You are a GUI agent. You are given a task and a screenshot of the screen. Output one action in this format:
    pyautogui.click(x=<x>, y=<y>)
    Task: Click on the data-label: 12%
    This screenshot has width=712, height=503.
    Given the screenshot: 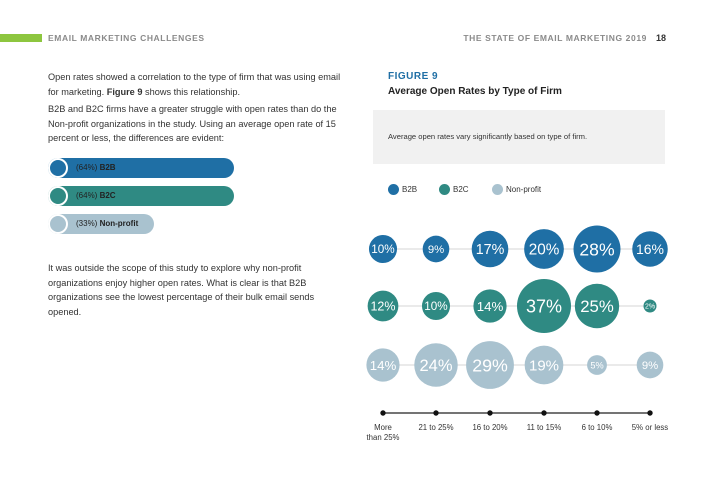 What is the action you would take?
    pyautogui.click(x=382, y=307)
    